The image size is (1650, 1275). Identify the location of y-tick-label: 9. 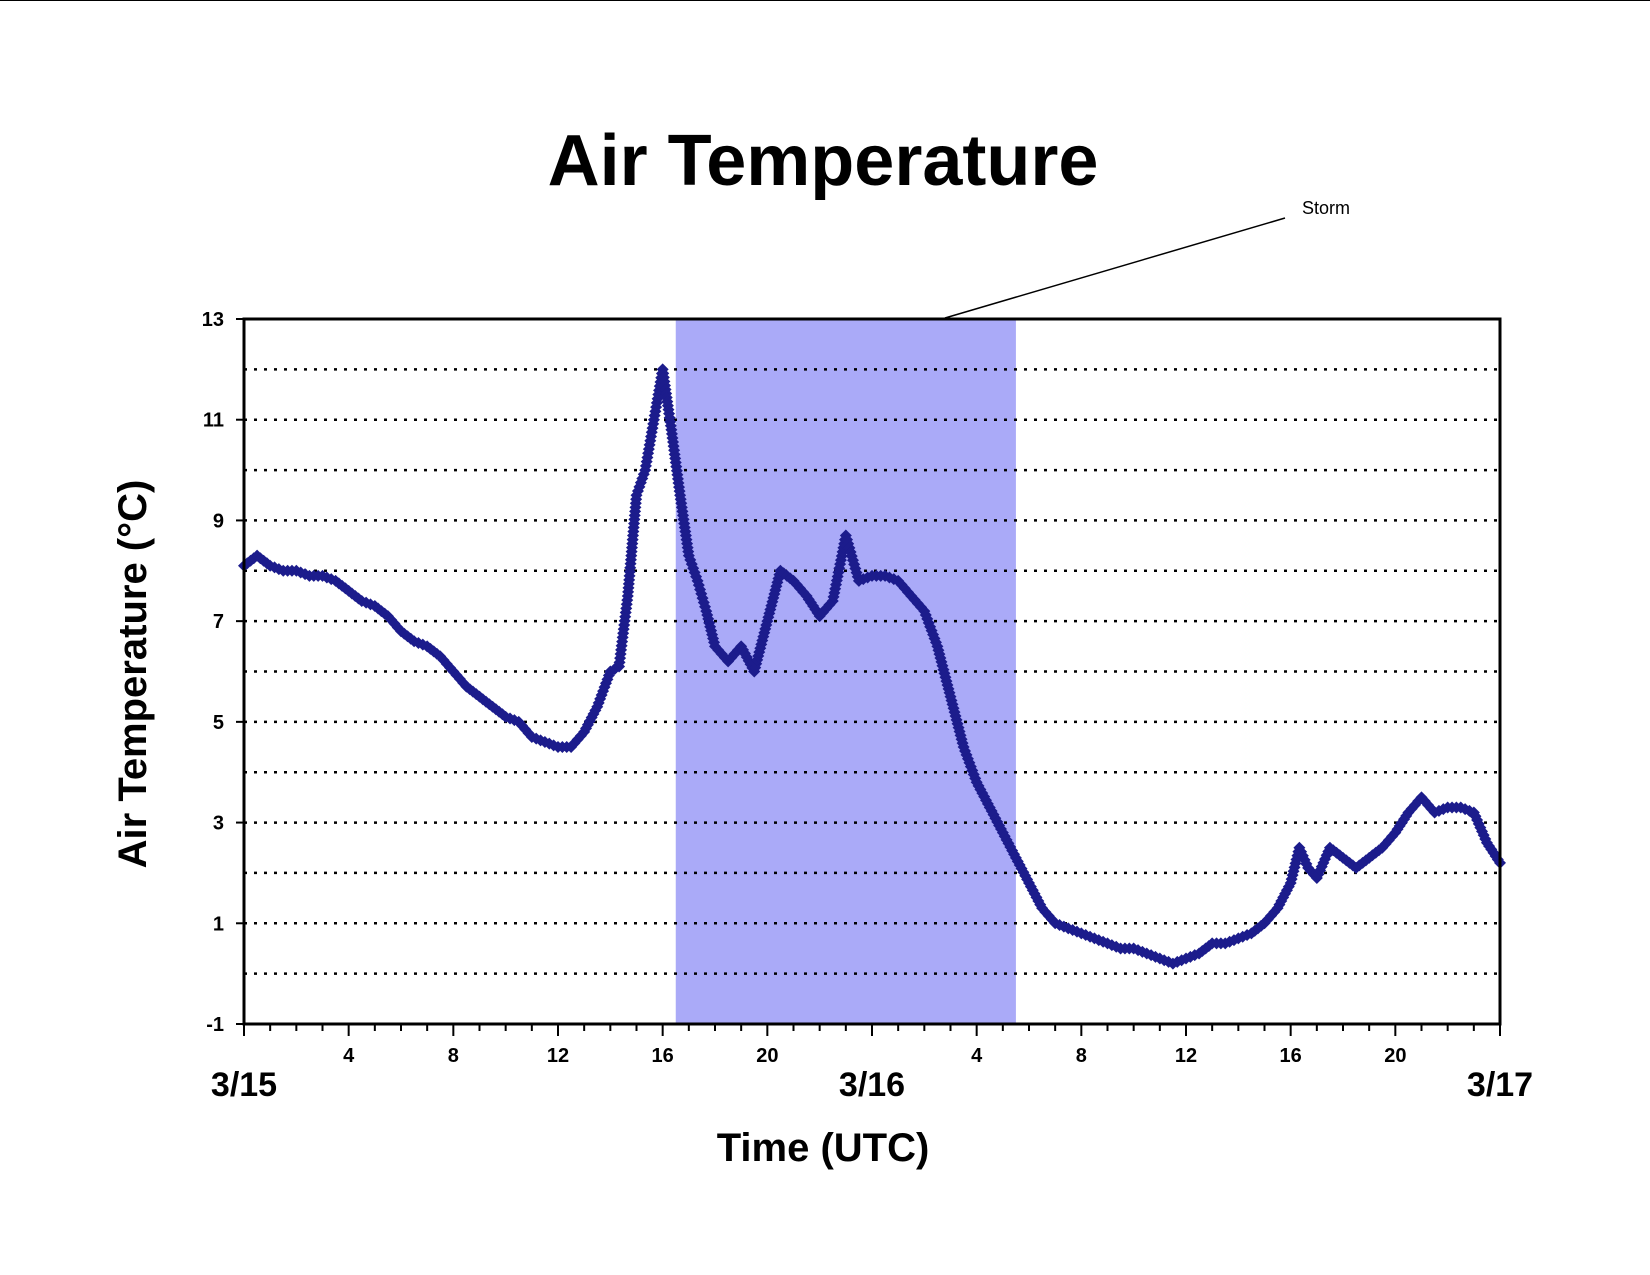
(218, 521).